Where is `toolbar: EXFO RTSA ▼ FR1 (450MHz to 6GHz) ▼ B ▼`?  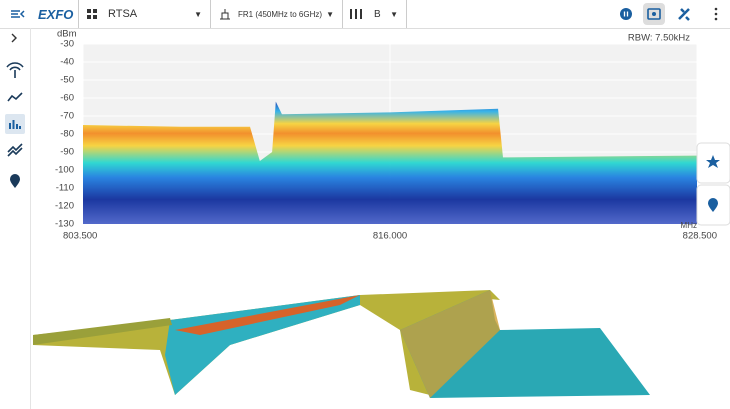 toolbar: EXFO RTSA ▼ FR1 (450MHz to 6GHz) ▼ B ▼ is located at coordinates (365, 14).